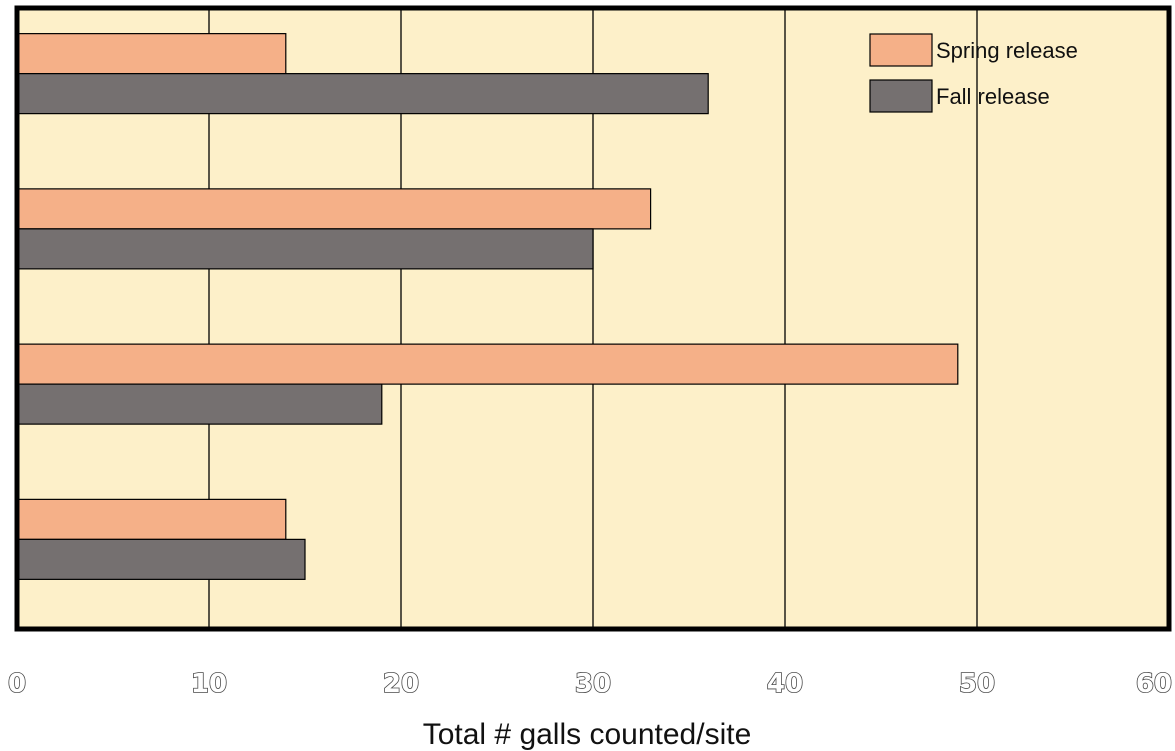 The width and height of the screenshot is (1175, 751). Describe the element at coordinates (1007, 50) in the screenshot. I see `legend-label-spring: Spring release` at that location.